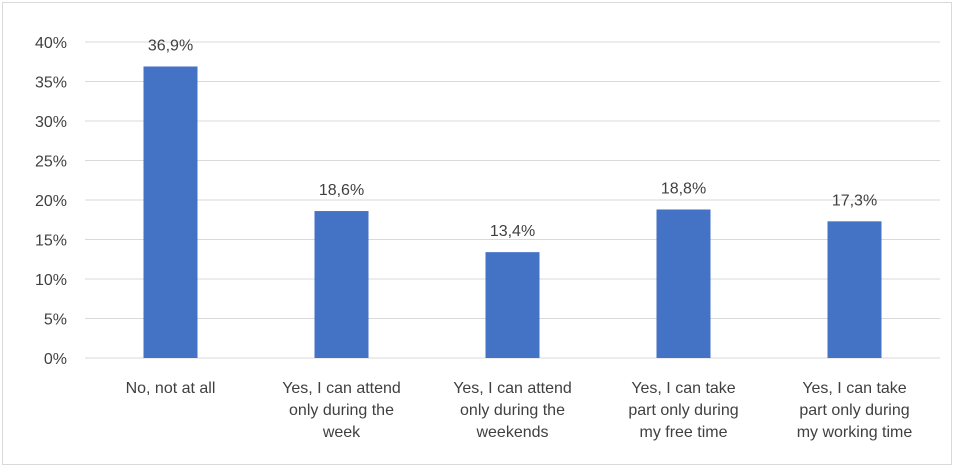  What do you see at coordinates (341, 190) in the screenshot?
I see `data-label: 18,6%` at bounding box center [341, 190].